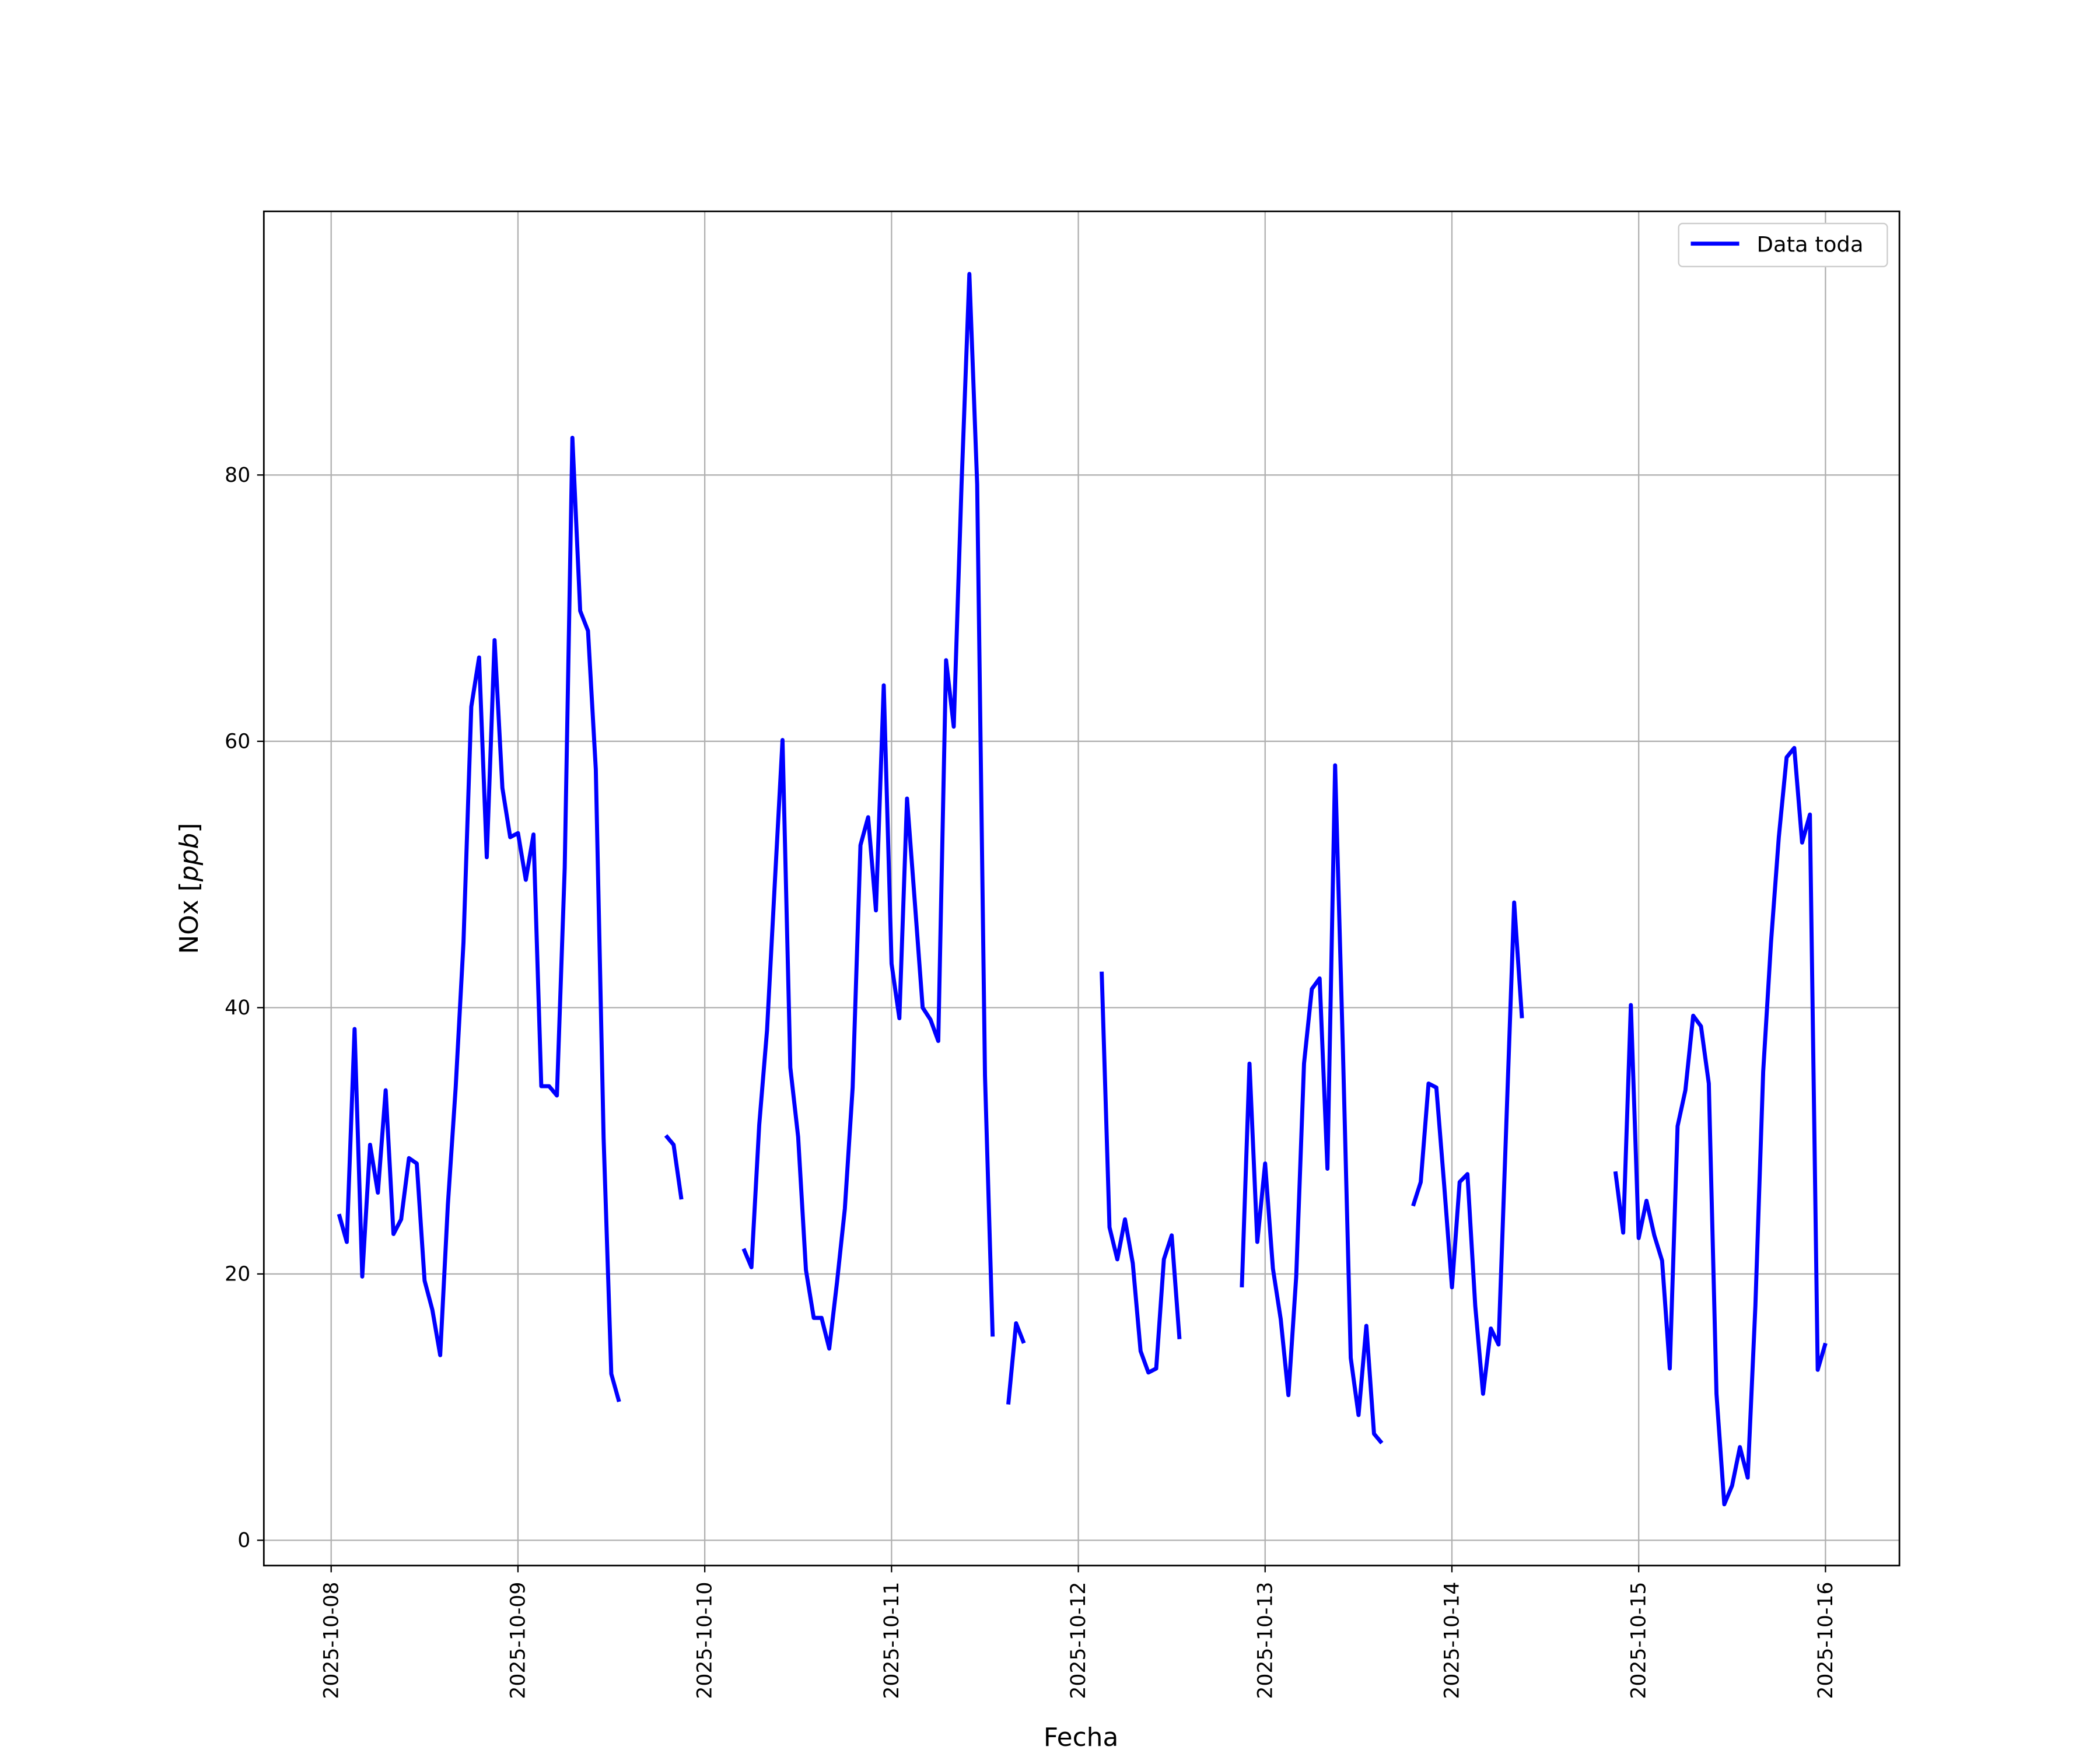 The height and width of the screenshot is (1750, 2100). Describe the element at coordinates (243, 1540) in the screenshot. I see `y-tick-label: 0` at that location.